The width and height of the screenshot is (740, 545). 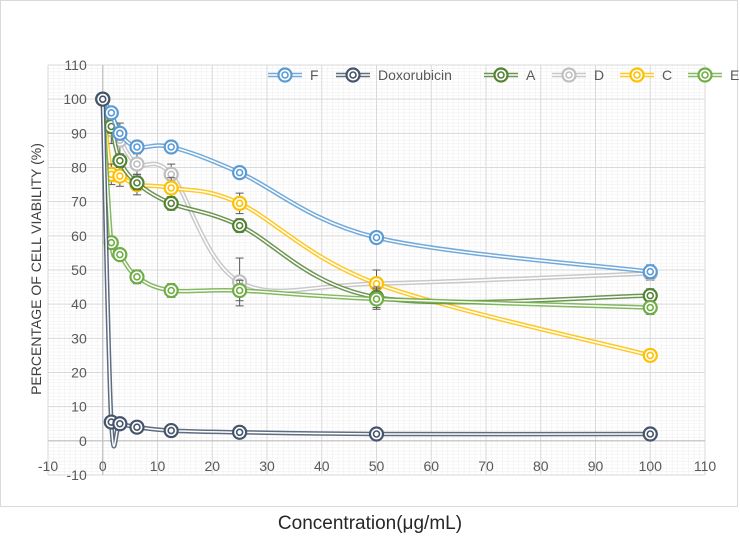 What do you see at coordinates (486, 466) in the screenshot?
I see `x-tick-label: 70` at bounding box center [486, 466].